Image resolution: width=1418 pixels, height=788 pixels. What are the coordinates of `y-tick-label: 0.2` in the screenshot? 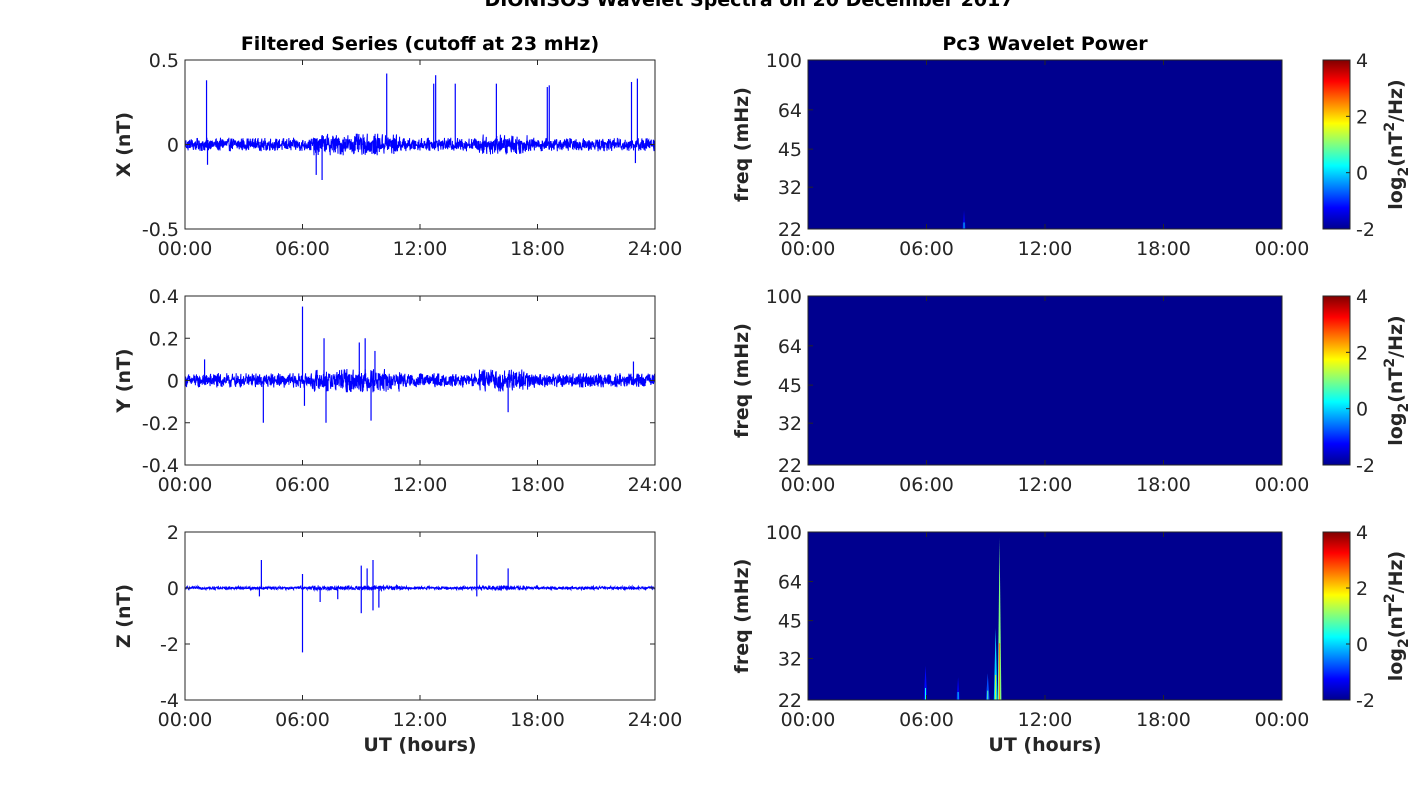 It's located at (164, 339).